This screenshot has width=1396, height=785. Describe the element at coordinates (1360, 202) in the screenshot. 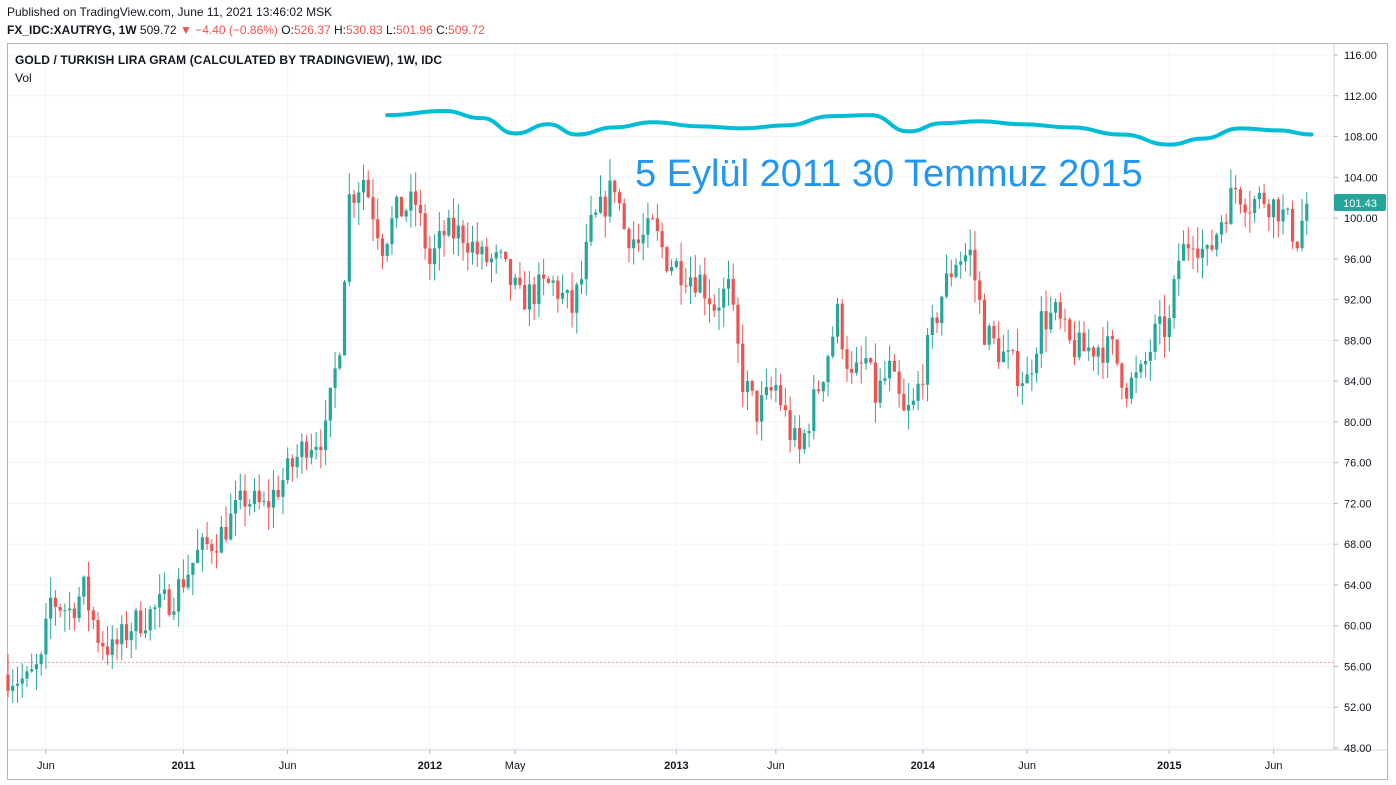

I see `last-price-label: 101.43` at that location.